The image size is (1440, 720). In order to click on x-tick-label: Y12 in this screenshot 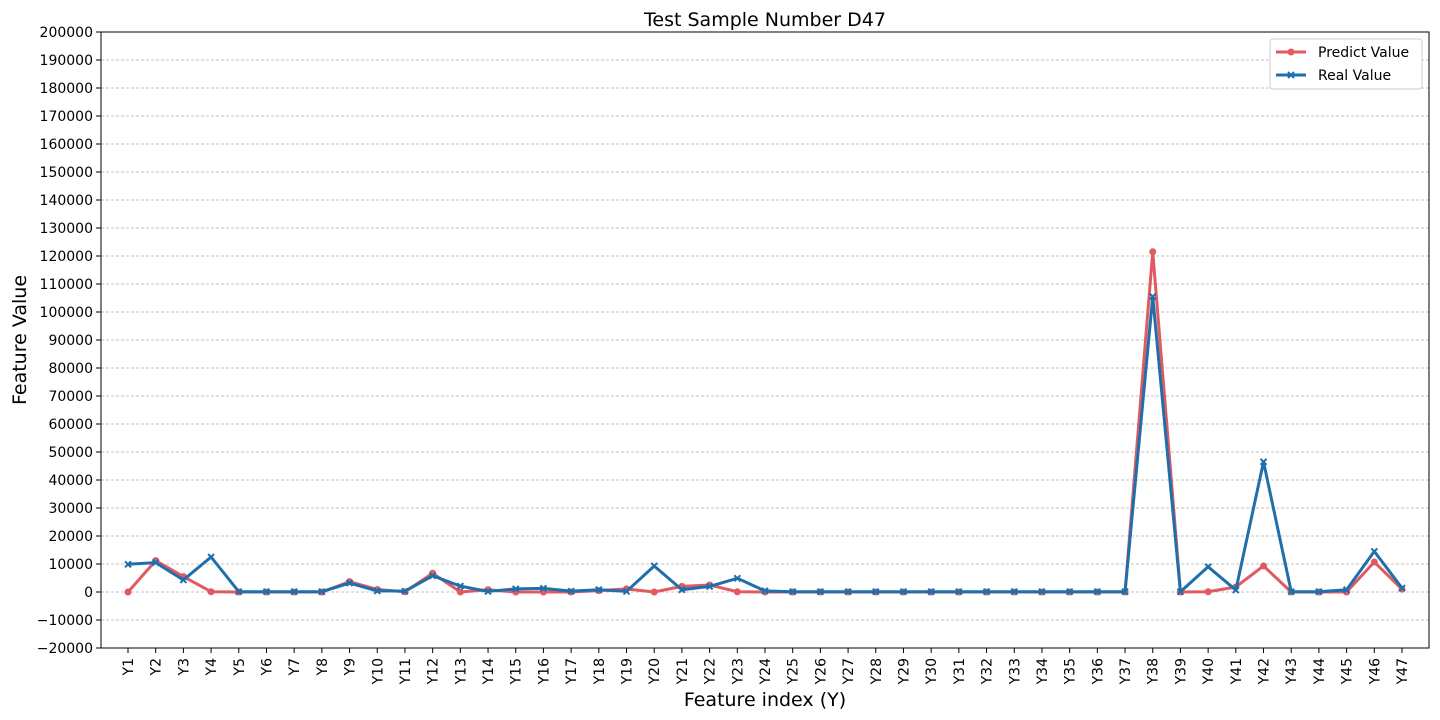, I will do `click(434, 671)`.